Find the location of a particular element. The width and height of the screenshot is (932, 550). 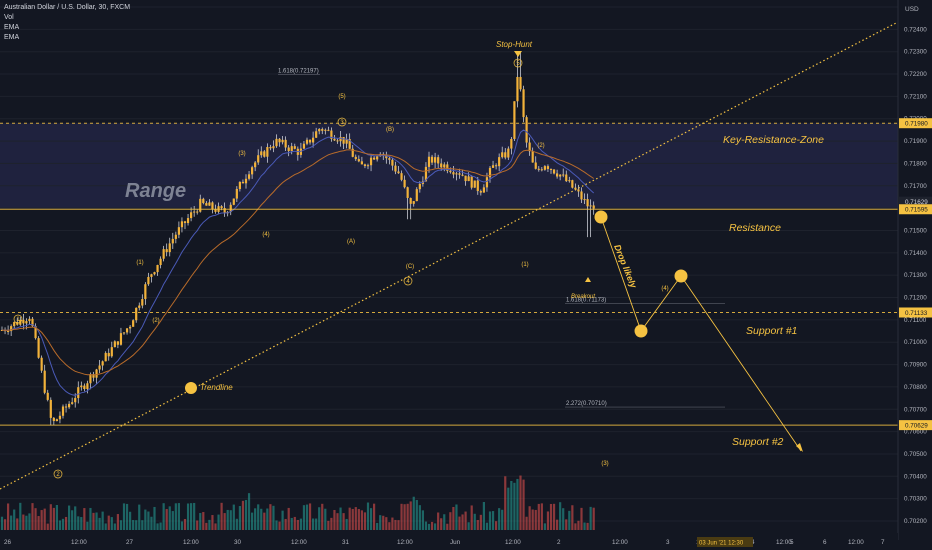

wave-label: 3 is located at coordinates (342, 123).